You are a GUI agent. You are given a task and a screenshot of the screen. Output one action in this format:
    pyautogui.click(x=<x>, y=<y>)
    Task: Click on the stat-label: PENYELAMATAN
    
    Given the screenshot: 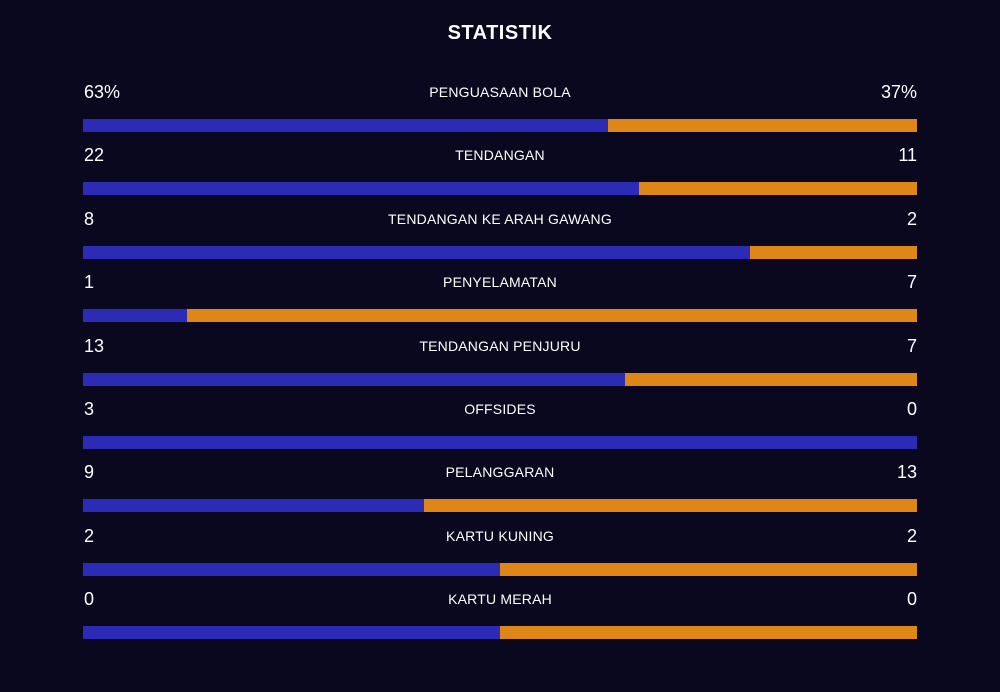 What is the action you would take?
    pyautogui.click(x=500, y=282)
    